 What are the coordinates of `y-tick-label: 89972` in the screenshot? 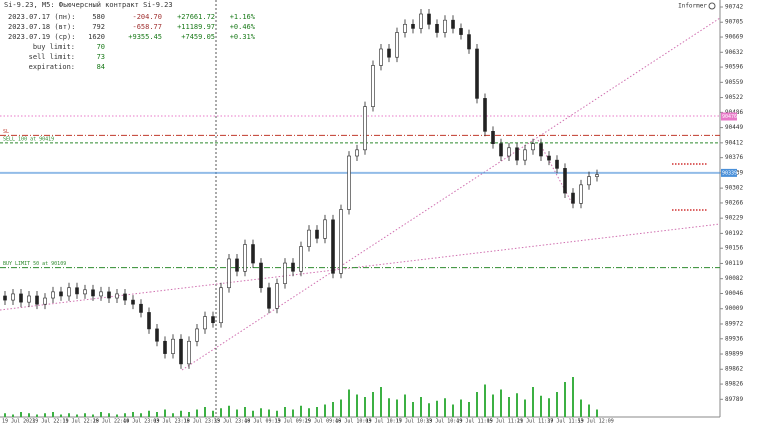 It's located at (734, 323).